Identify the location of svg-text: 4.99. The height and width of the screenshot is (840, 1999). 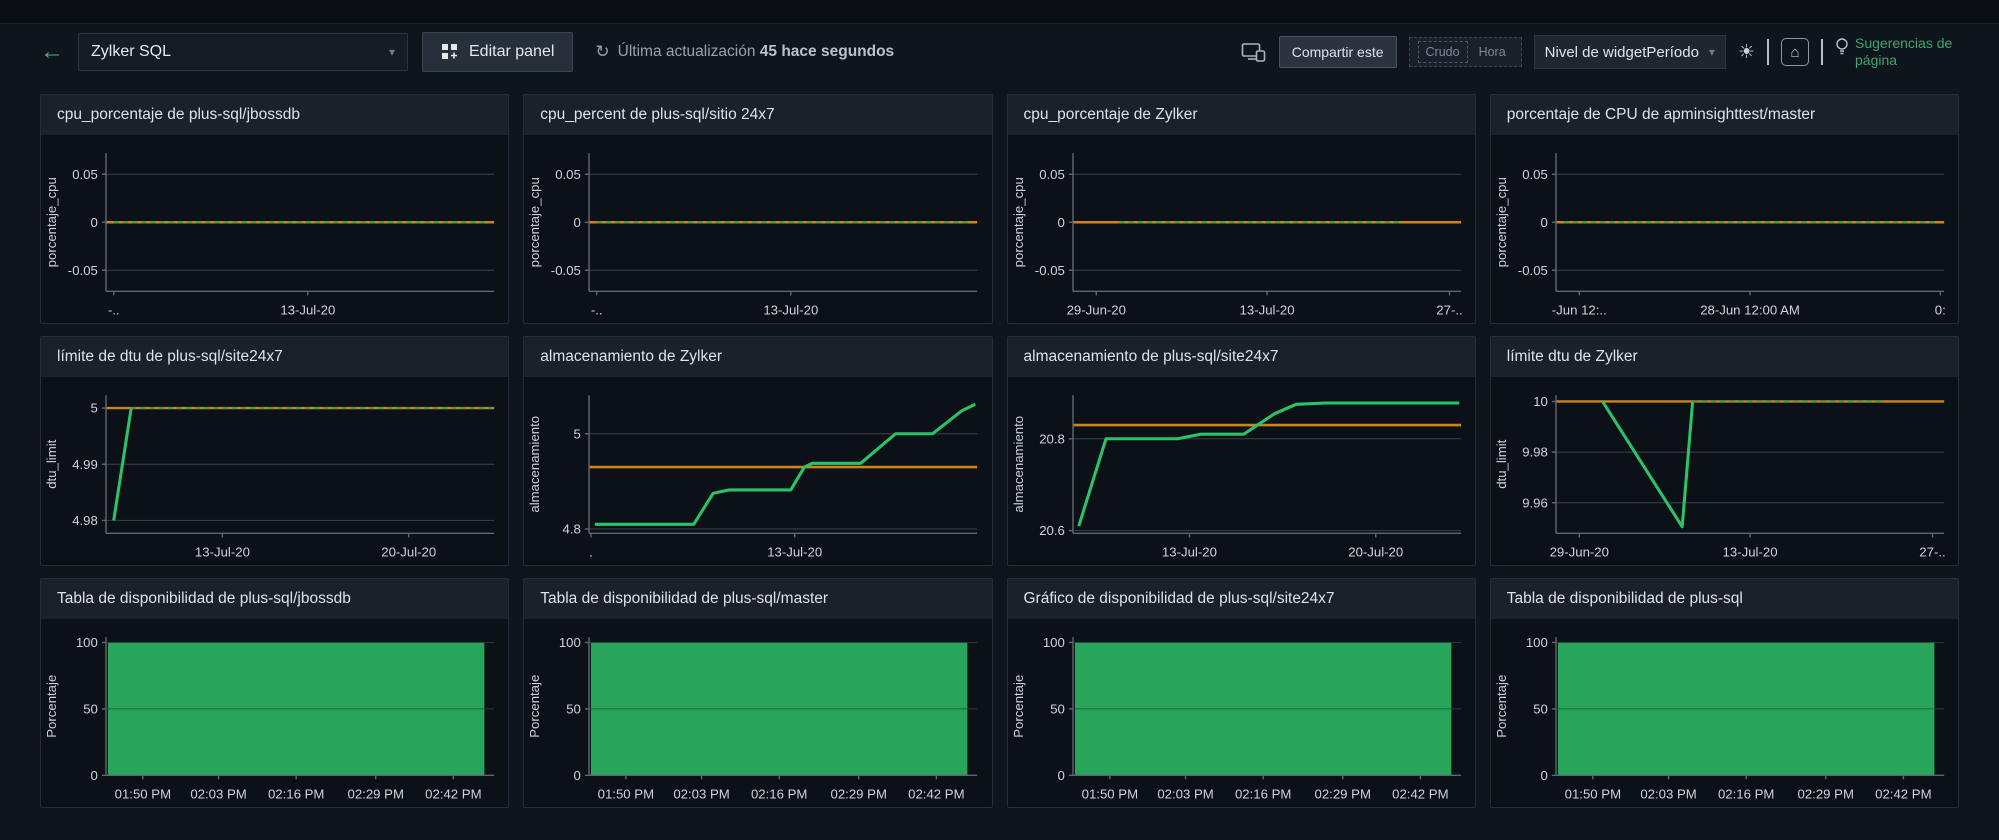
(85, 464).